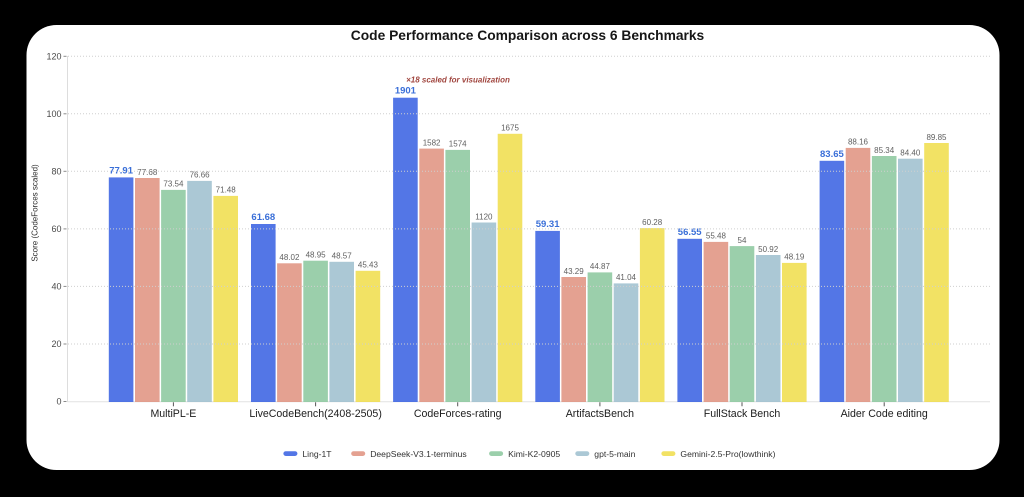 This screenshot has width=1024, height=497. What do you see at coordinates (458, 80) in the screenshot?
I see `svg-text: ×18 scaled for visualization` at bounding box center [458, 80].